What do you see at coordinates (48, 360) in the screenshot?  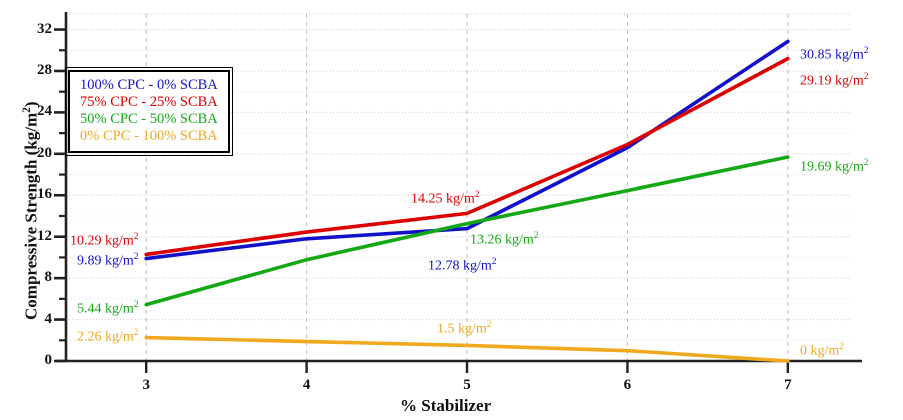 I see `y-tick-label: 0` at bounding box center [48, 360].